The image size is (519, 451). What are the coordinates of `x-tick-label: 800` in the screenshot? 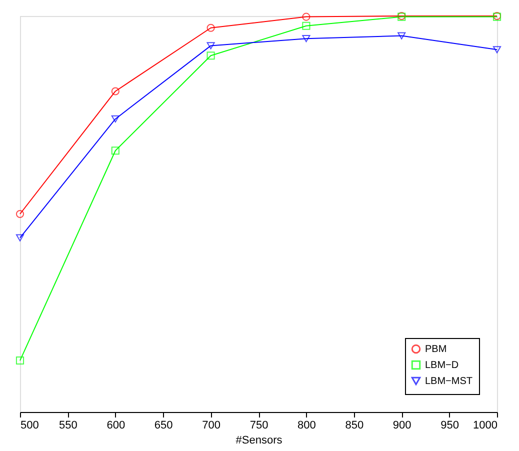 It's located at (307, 426).